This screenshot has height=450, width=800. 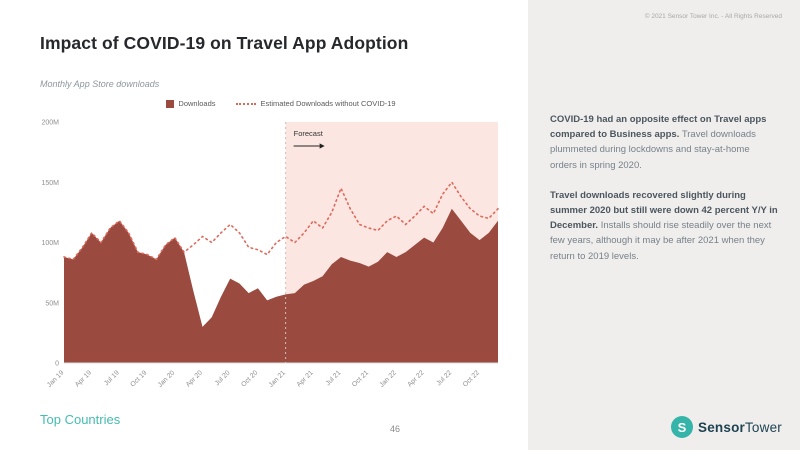 I want to click on sensor-tower-logo: S SensorTower, so click(x=726, y=427).